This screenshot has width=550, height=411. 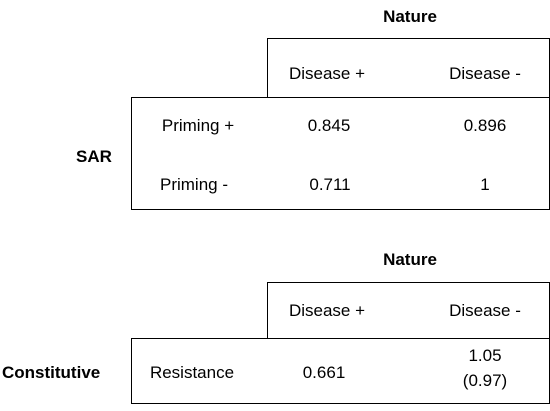 I want to click on sar-col-disease-plus: Disease +, so click(x=327, y=73).